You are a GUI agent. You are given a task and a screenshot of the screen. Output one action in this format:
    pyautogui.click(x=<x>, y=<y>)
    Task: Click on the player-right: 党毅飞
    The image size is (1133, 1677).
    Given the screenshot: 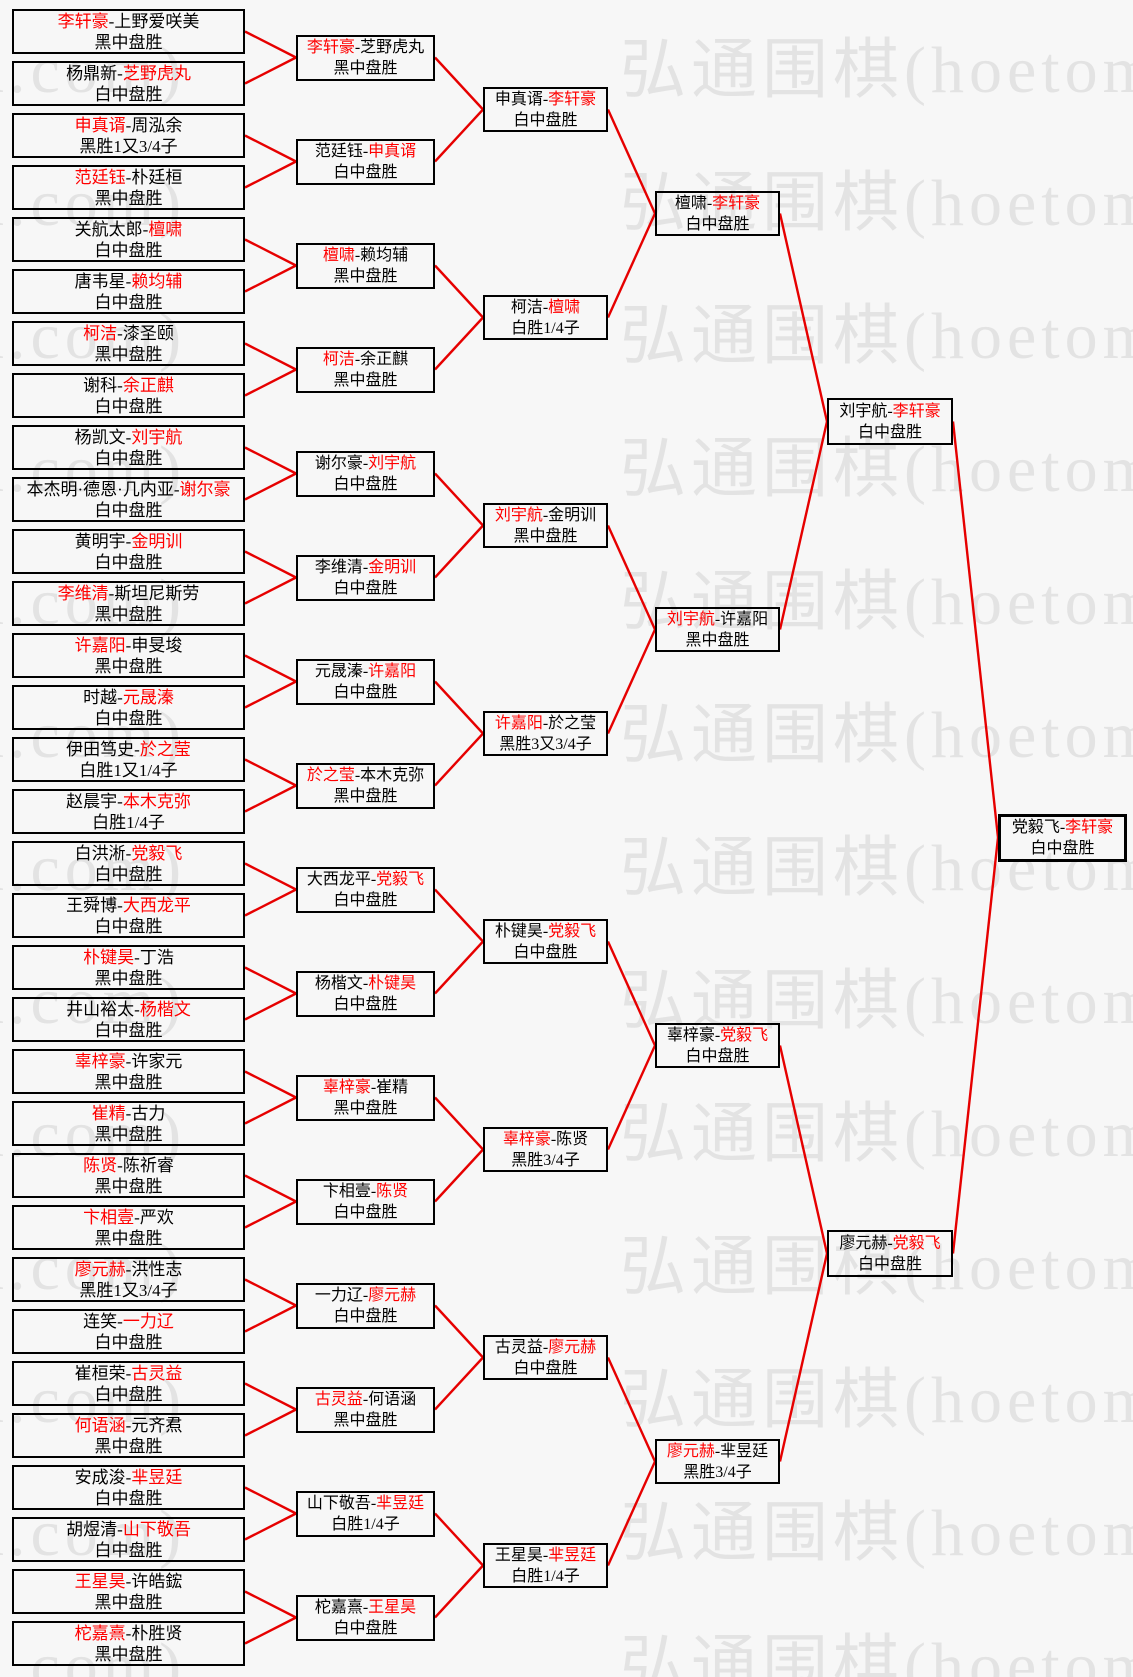 What is the action you would take?
    pyautogui.click(x=744, y=1035)
    